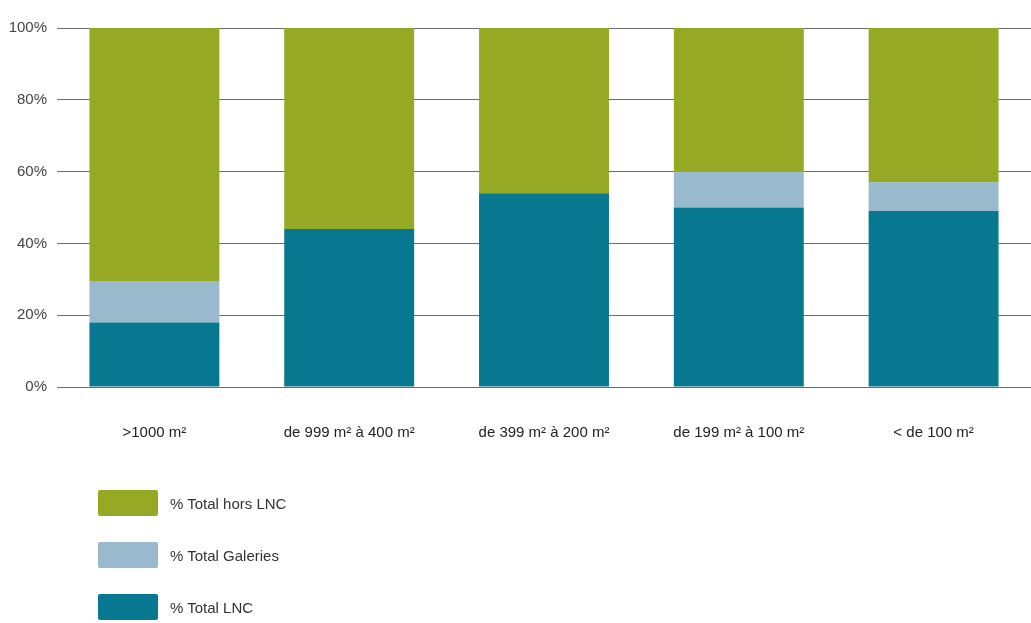 The image size is (1031, 623). I want to click on legend-label: % Total Galeries, so click(224, 555).